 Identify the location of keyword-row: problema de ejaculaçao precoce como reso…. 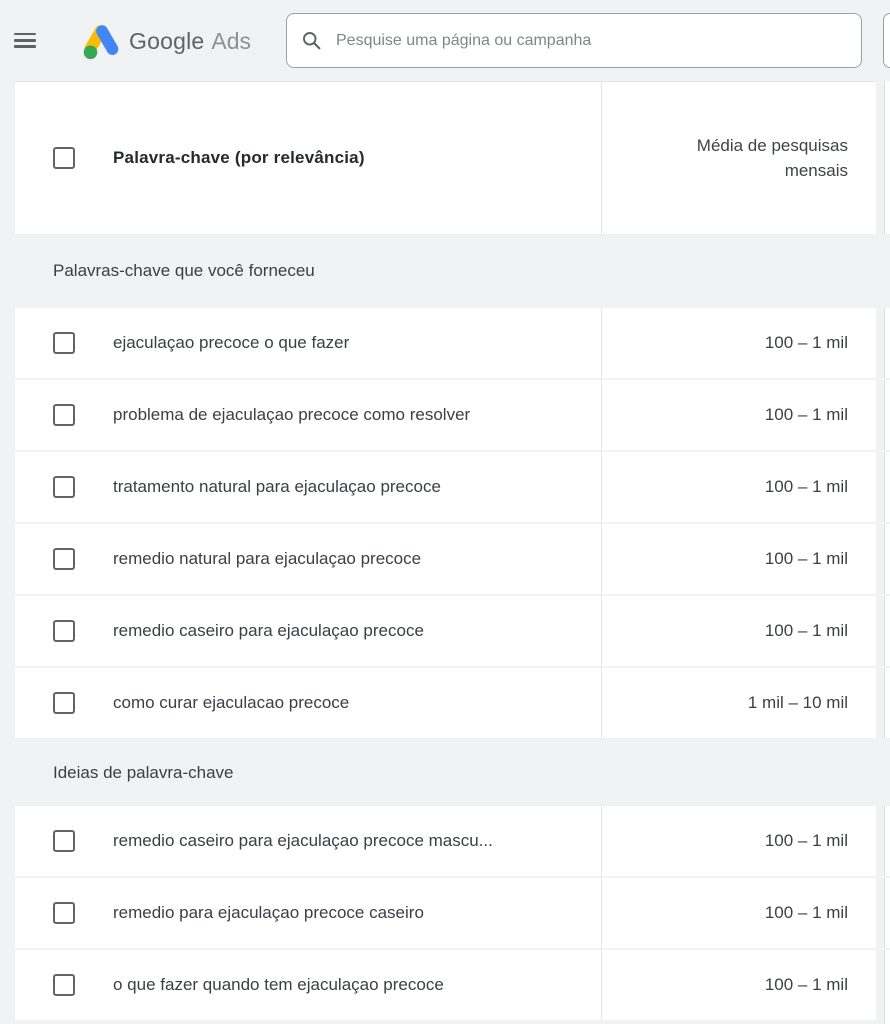
(445, 415).